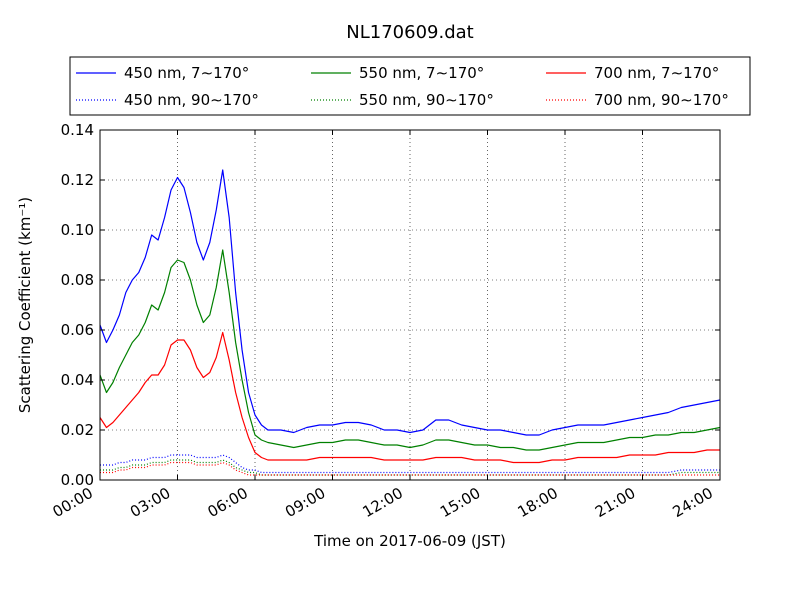 This screenshot has width=800, height=600. Describe the element at coordinates (77, 430) in the screenshot. I see `y-tick-label: 0.02` at that location.